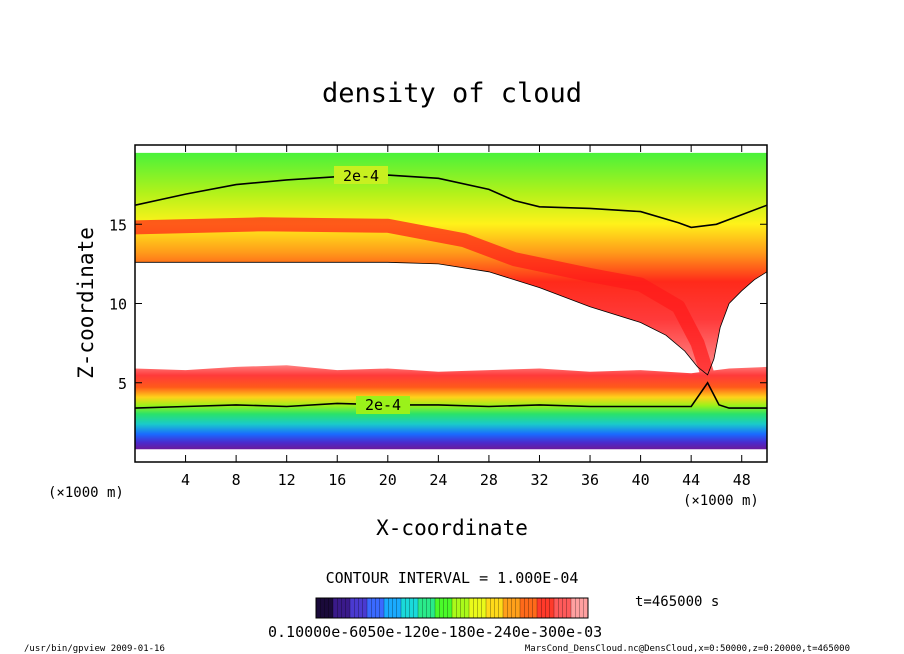  Describe the element at coordinates (742, 480) in the screenshot. I see `x-tick-label: 48` at that location.